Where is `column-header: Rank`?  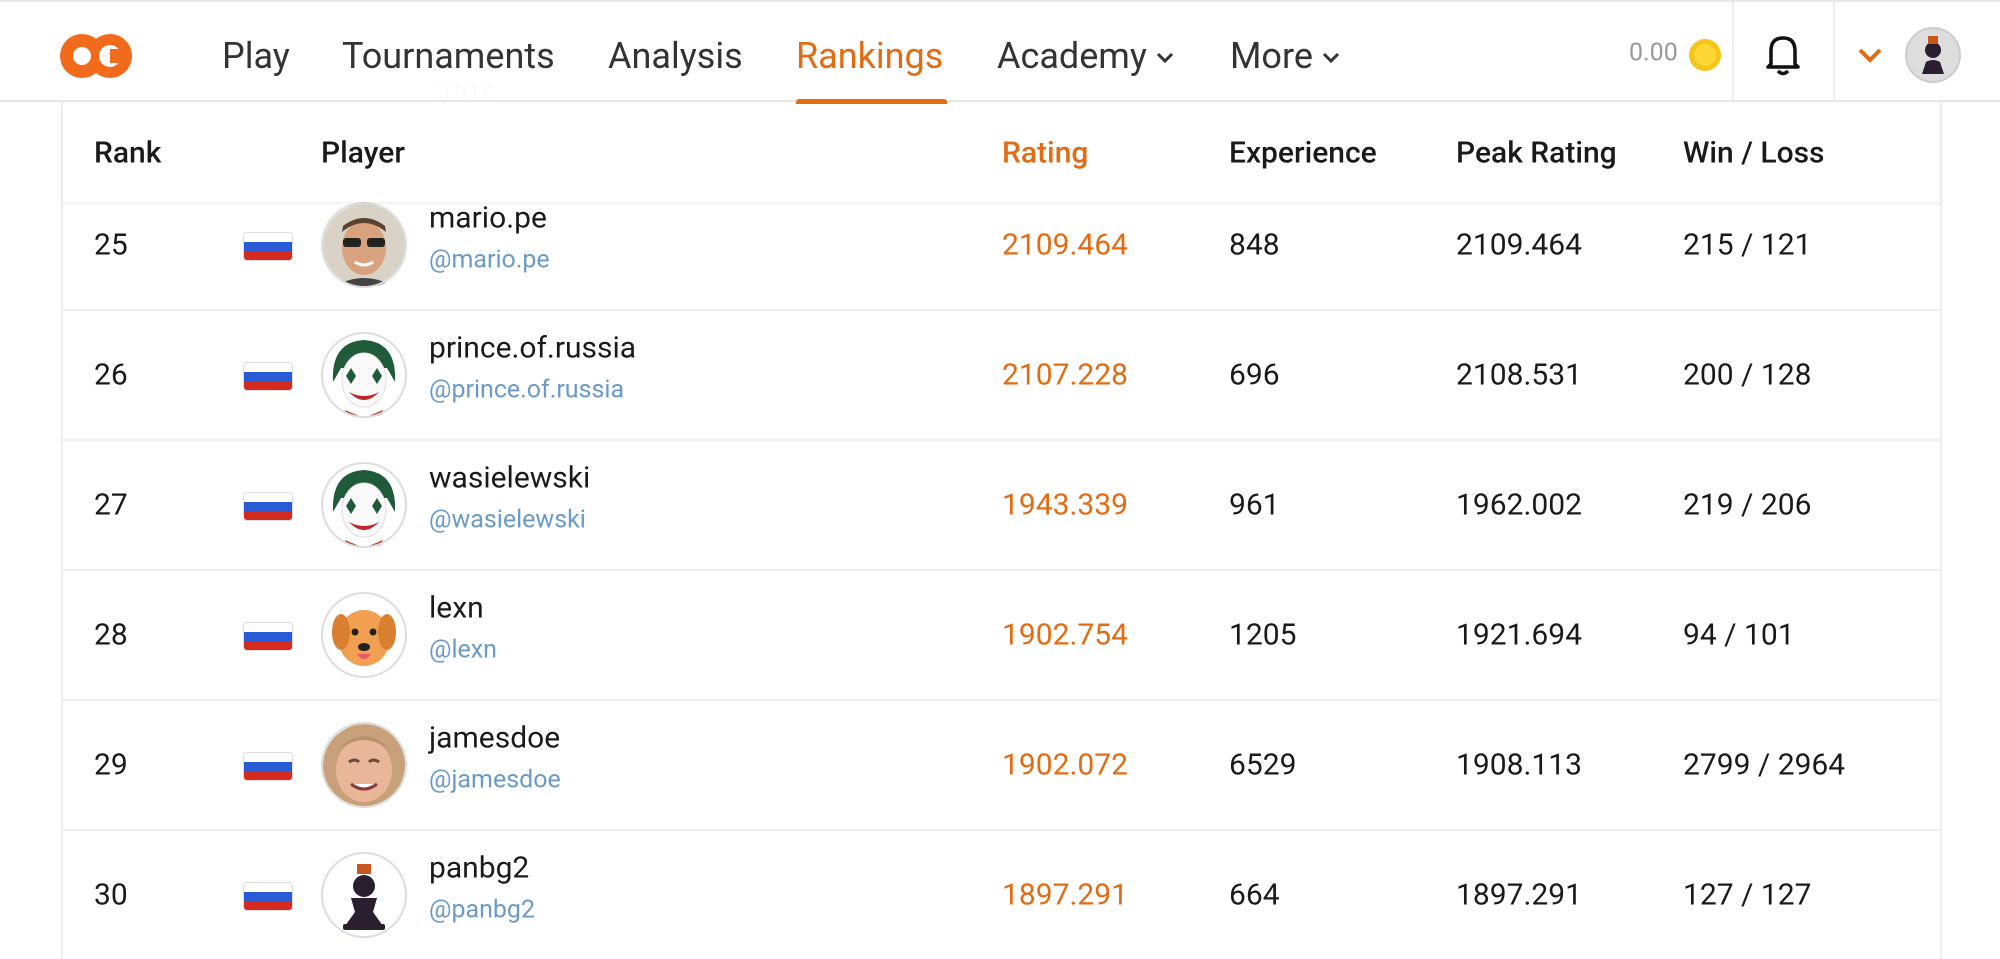 column-header: Rank is located at coordinates (128, 153).